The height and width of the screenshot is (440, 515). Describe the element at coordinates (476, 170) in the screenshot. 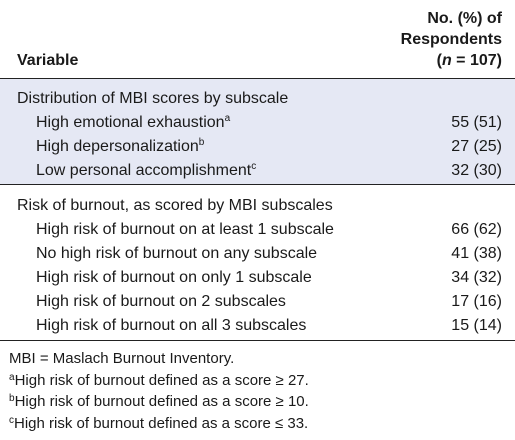

I see `row-value: 32 (30)` at that location.